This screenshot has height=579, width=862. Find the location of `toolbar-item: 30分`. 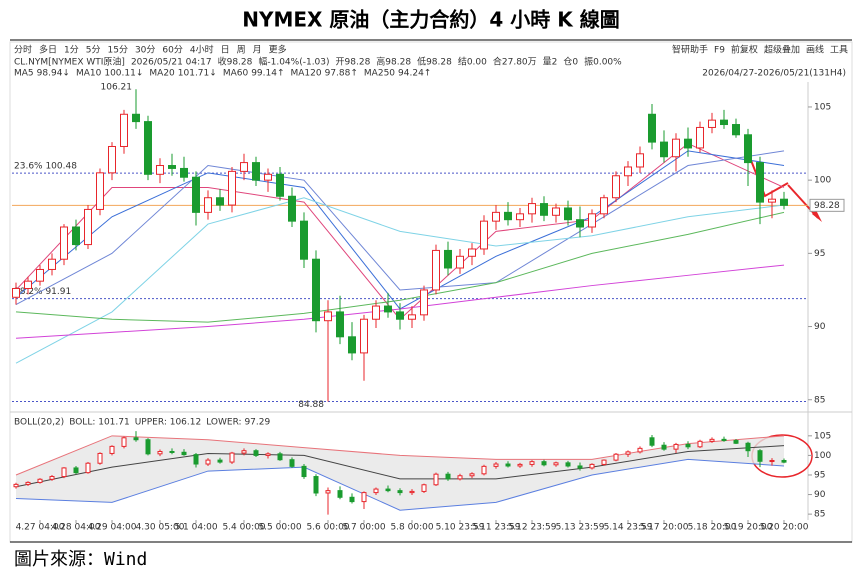

toolbar-item: 30分 is located at coordinates (145, 50).